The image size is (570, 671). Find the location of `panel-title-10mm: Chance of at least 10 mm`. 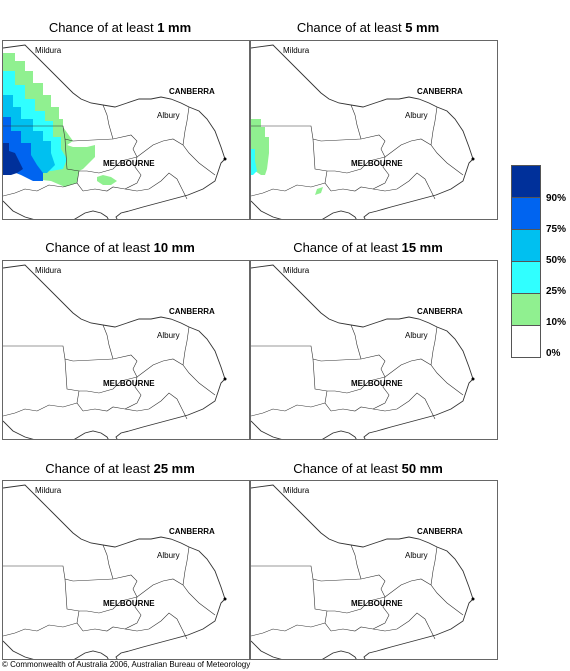

panel-title-10mm: Chance of at least 10 mm is located at coordinates (120, 247).